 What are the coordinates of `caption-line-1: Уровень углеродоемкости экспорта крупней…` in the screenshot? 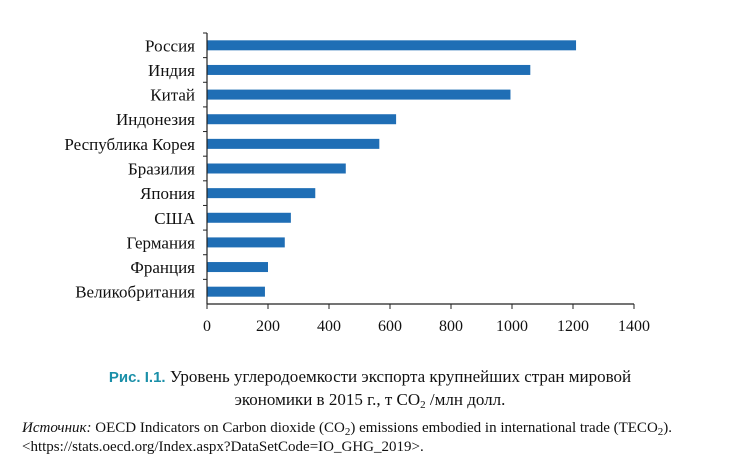 It's located at (398, 376).